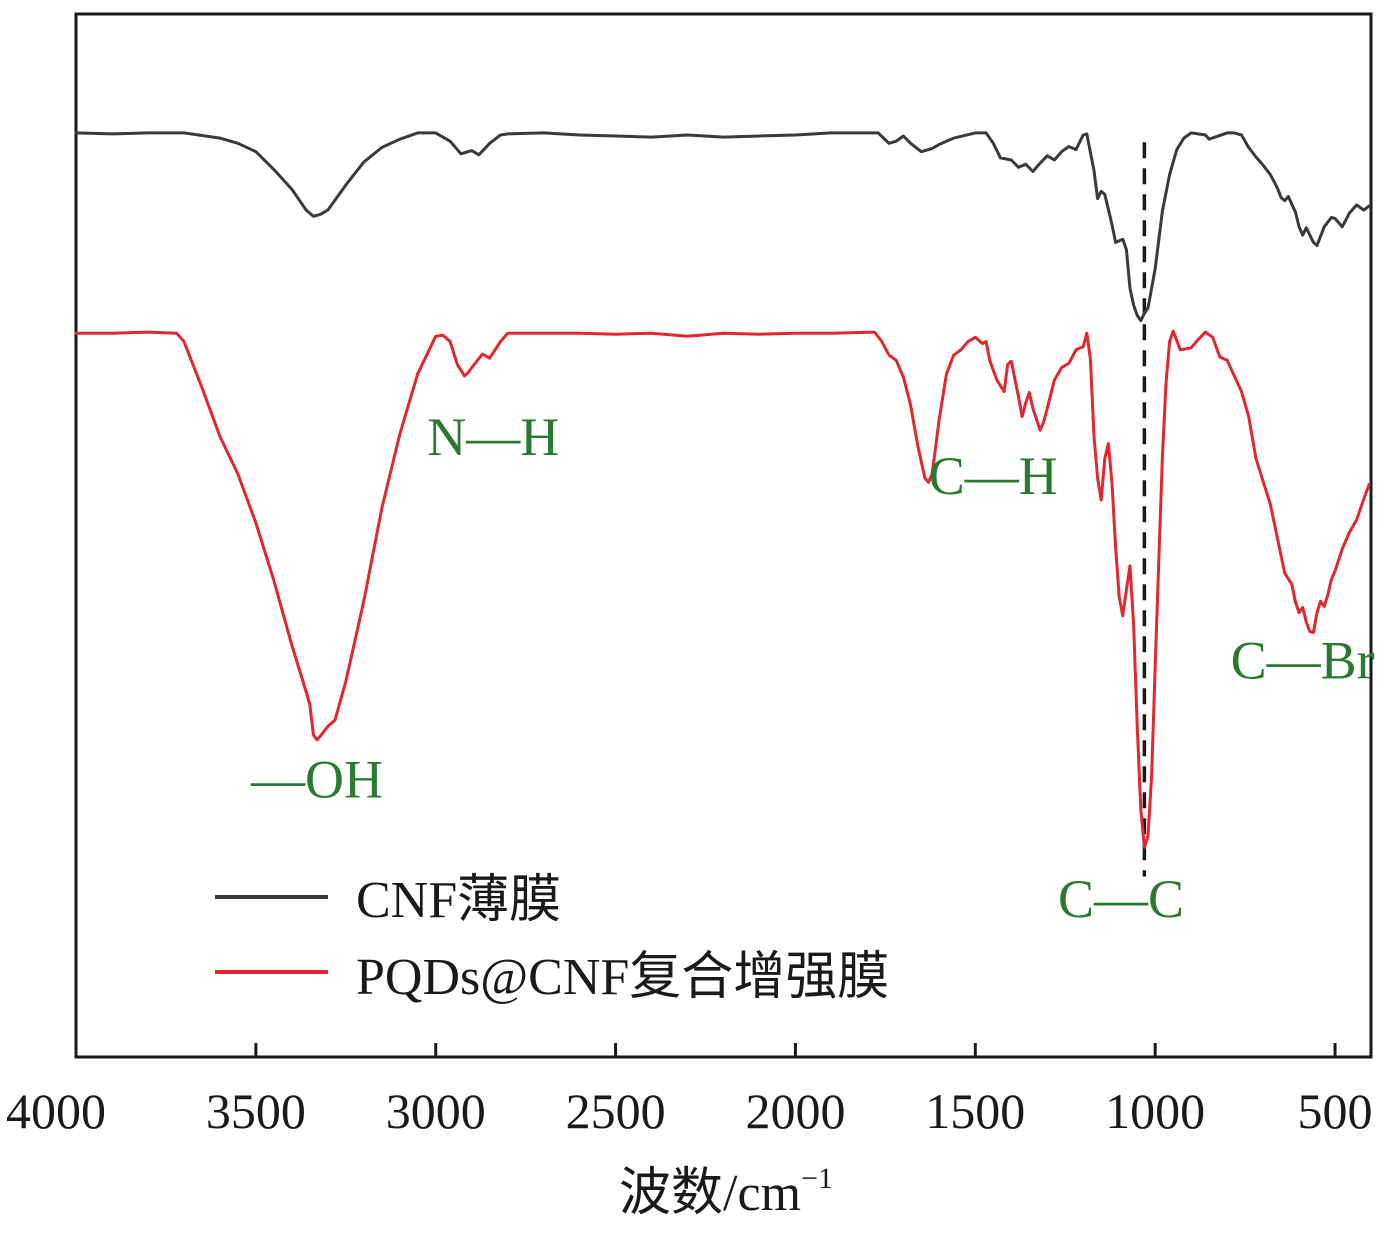  I want to click on x-axis-title: 波数/cm−1, so click(726, 1192).